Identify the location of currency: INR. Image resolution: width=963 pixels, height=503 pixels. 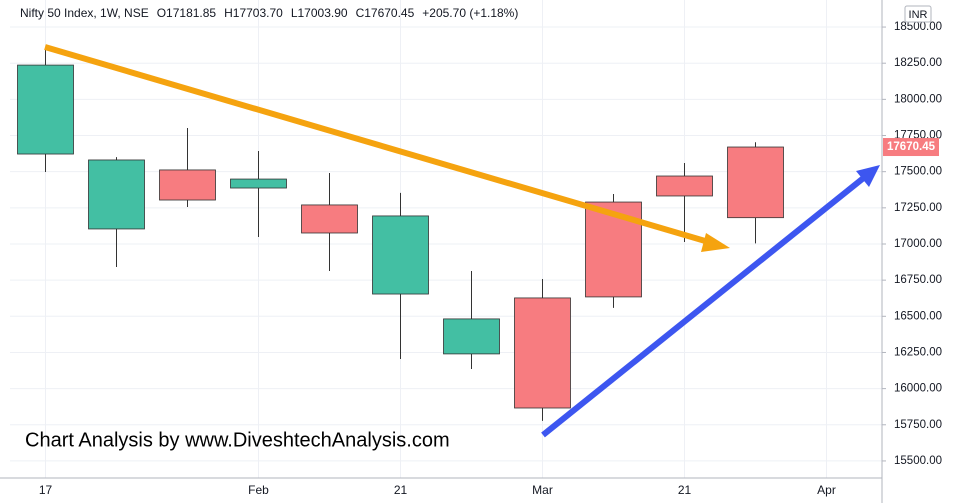
(918, 15).